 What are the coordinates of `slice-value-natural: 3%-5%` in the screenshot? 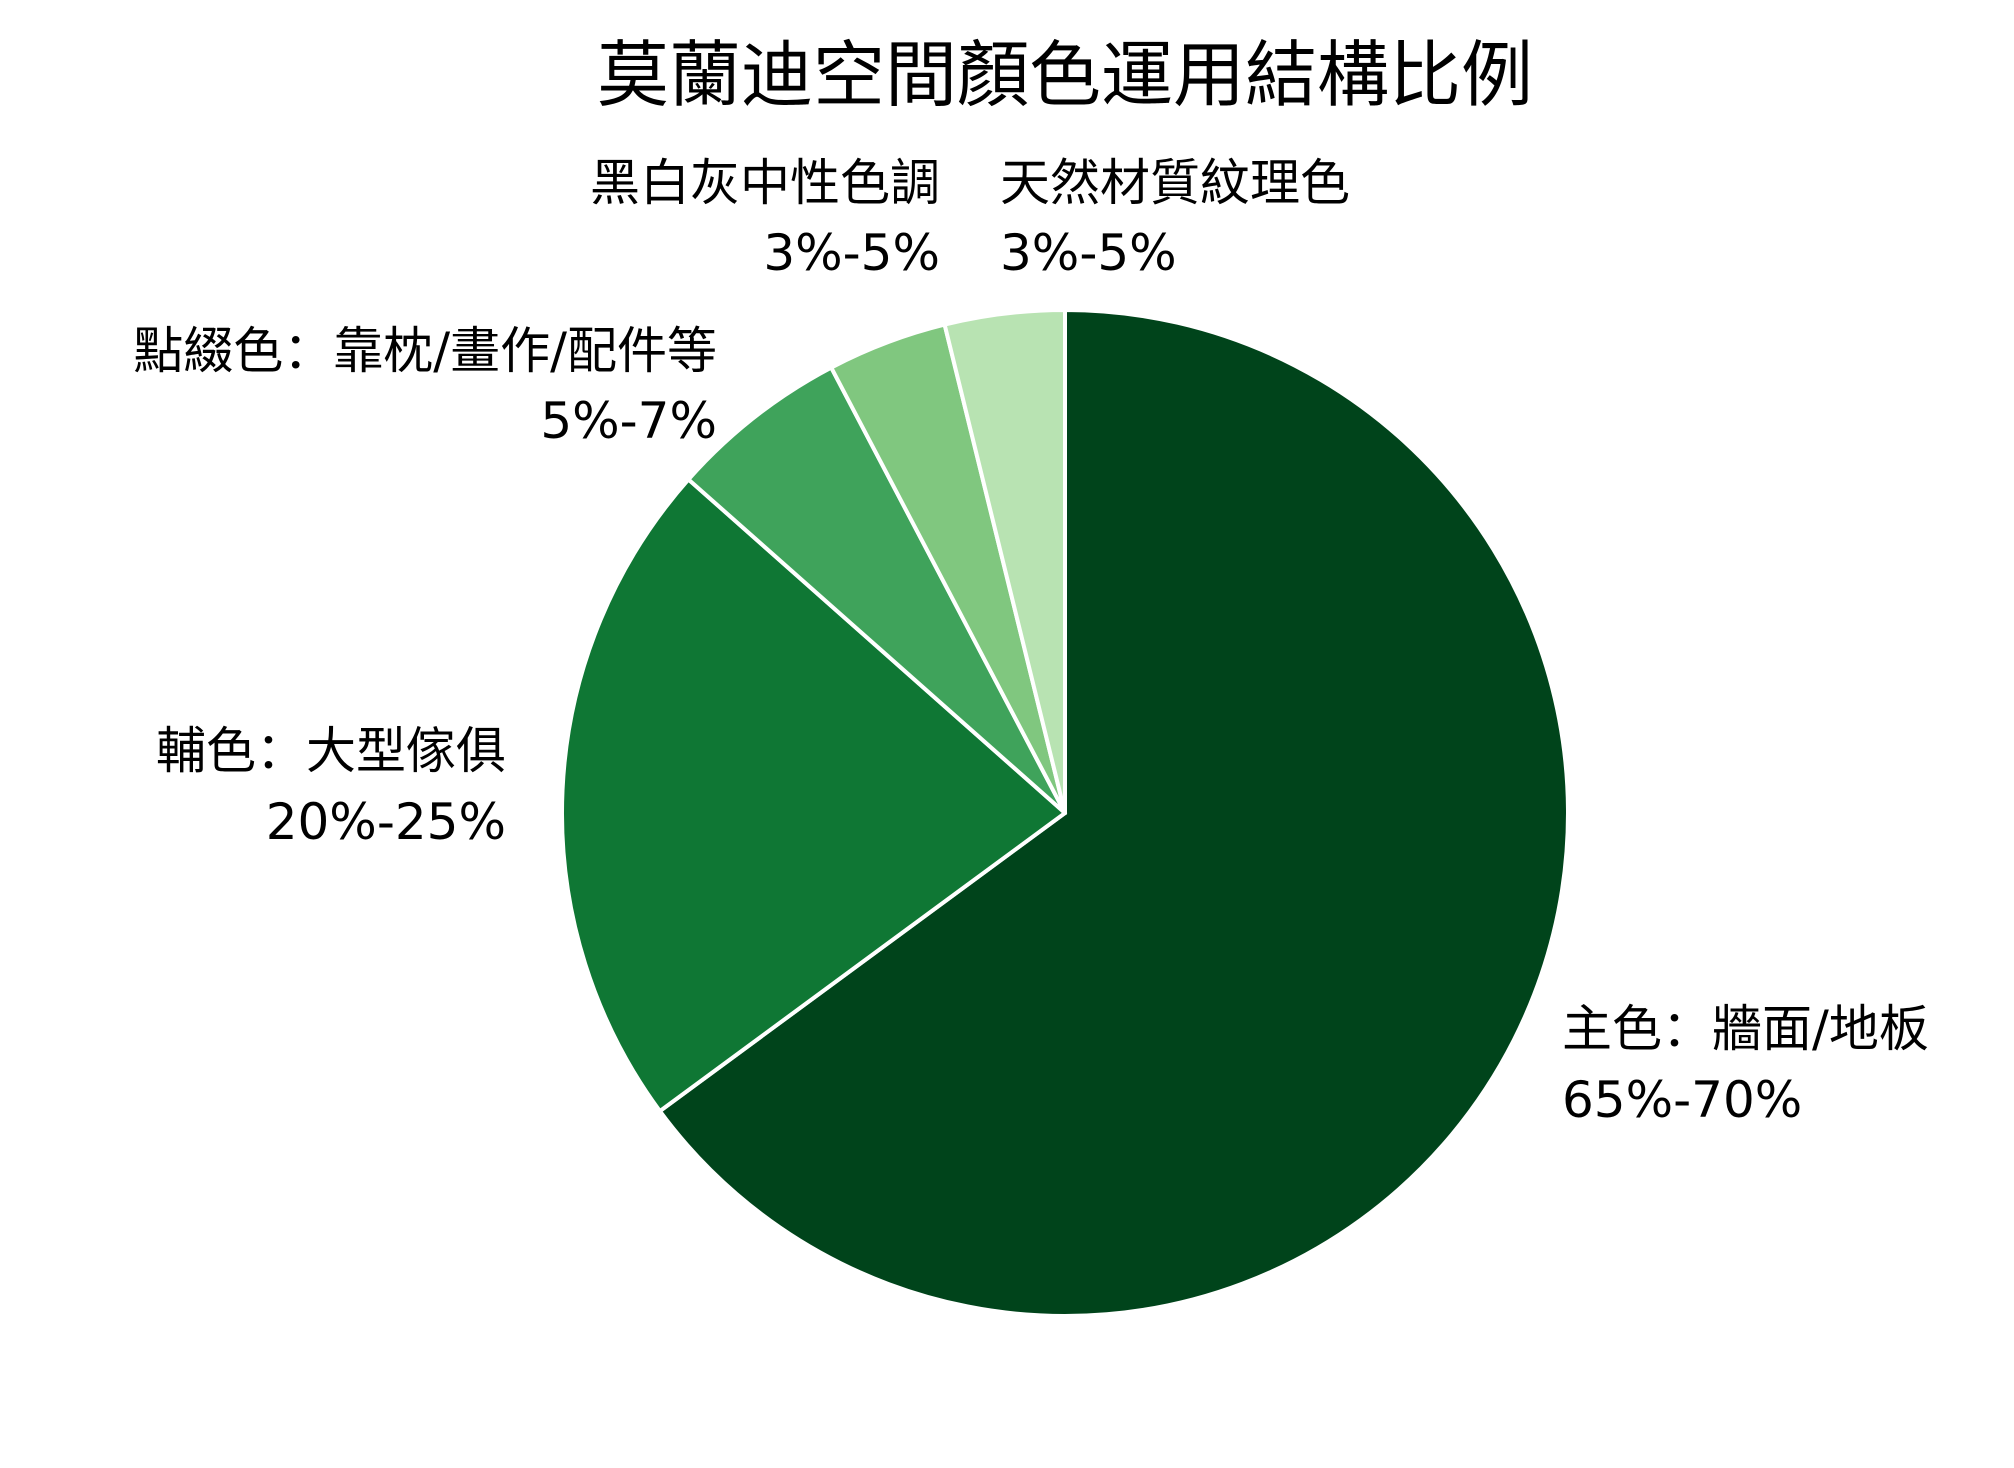 It's located at (1088, 253).